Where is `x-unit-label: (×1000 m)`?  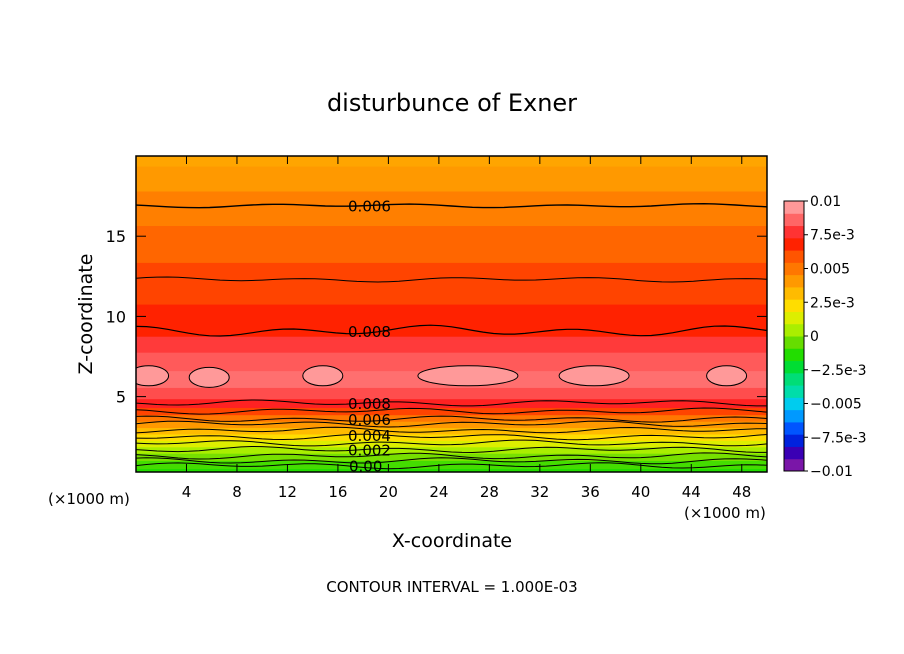 x-unit-label: (×1000 m) is located at coordinates (89, 499).